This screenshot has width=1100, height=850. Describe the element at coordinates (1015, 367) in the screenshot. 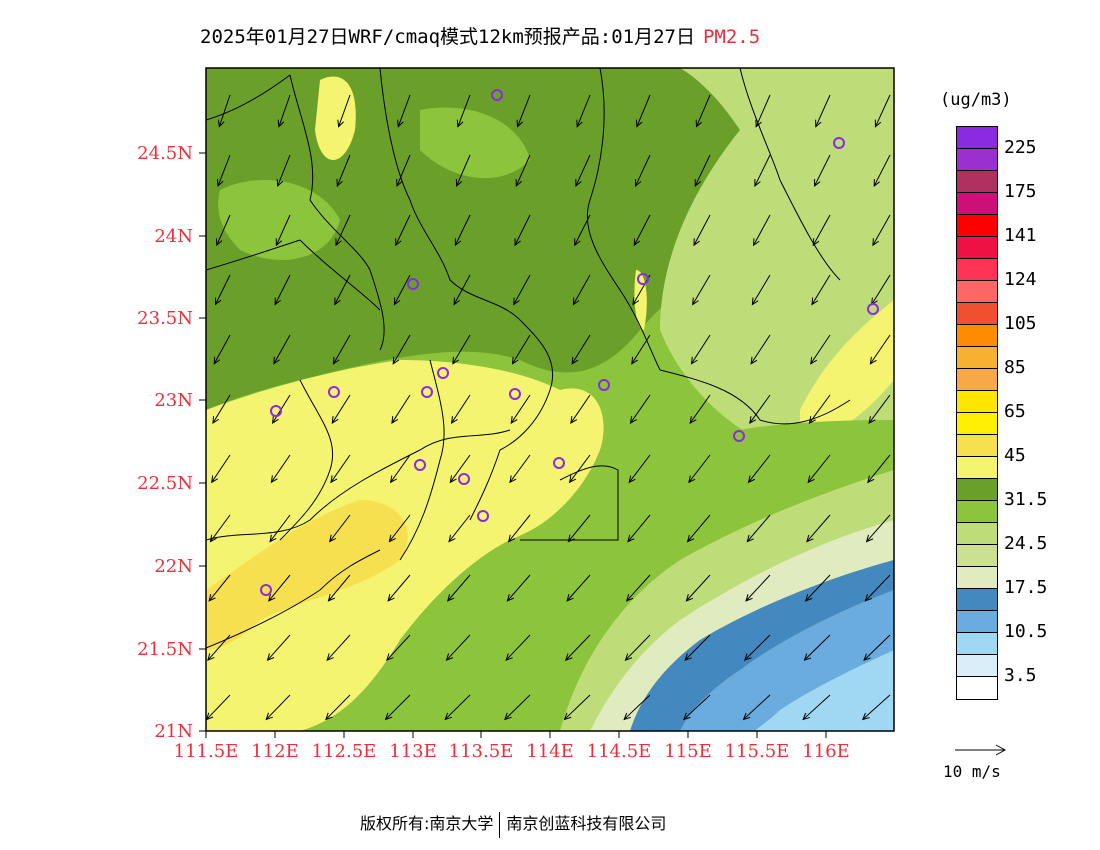

I see `colorbar-label: 85` at that location.